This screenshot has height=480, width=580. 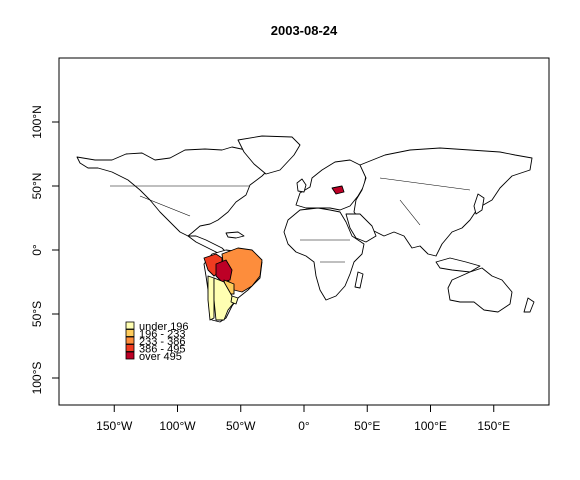 I want to click on greenland-landmass, so click(x=269, y=155).